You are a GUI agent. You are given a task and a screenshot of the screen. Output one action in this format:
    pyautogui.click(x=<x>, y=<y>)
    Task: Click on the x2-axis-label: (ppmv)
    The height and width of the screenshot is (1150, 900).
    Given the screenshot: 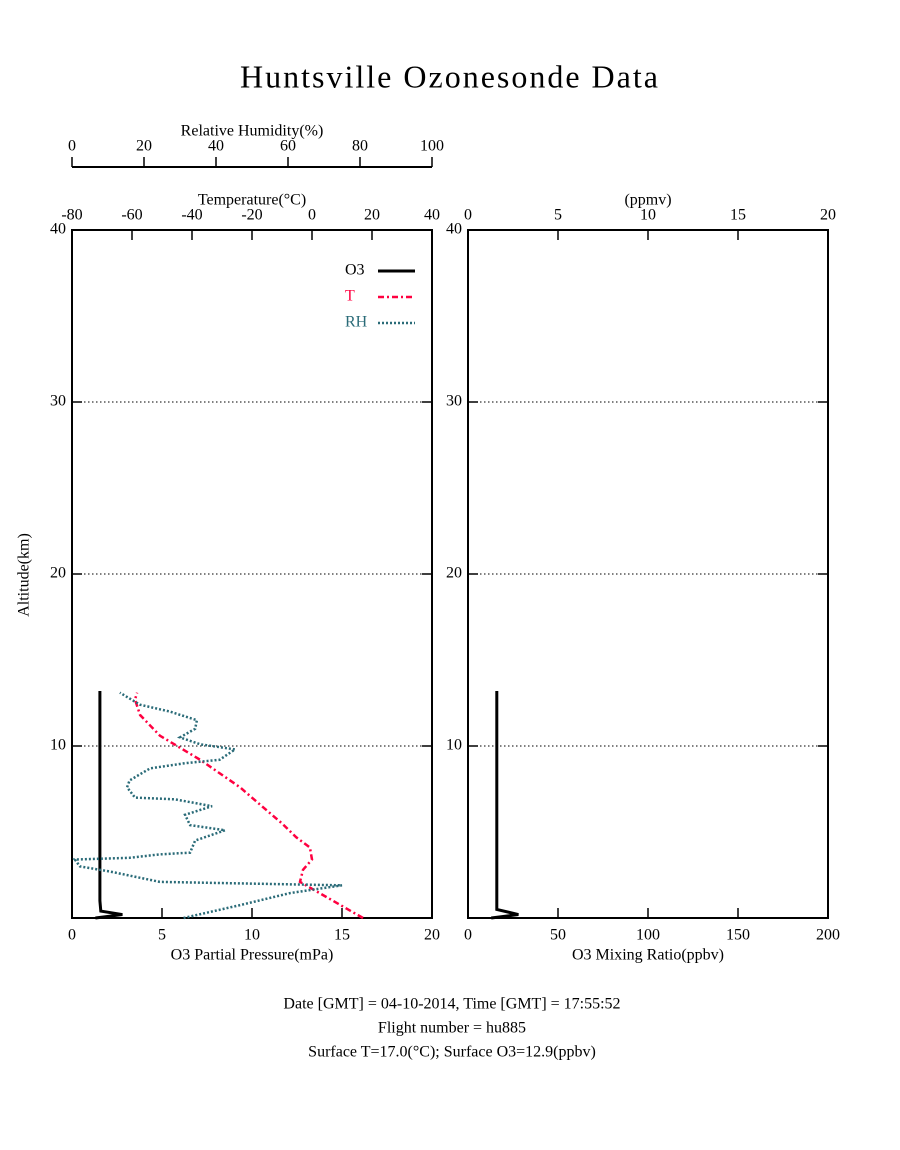 What is the action you would take?
    pyautogui.click(x=647, y=200)
    